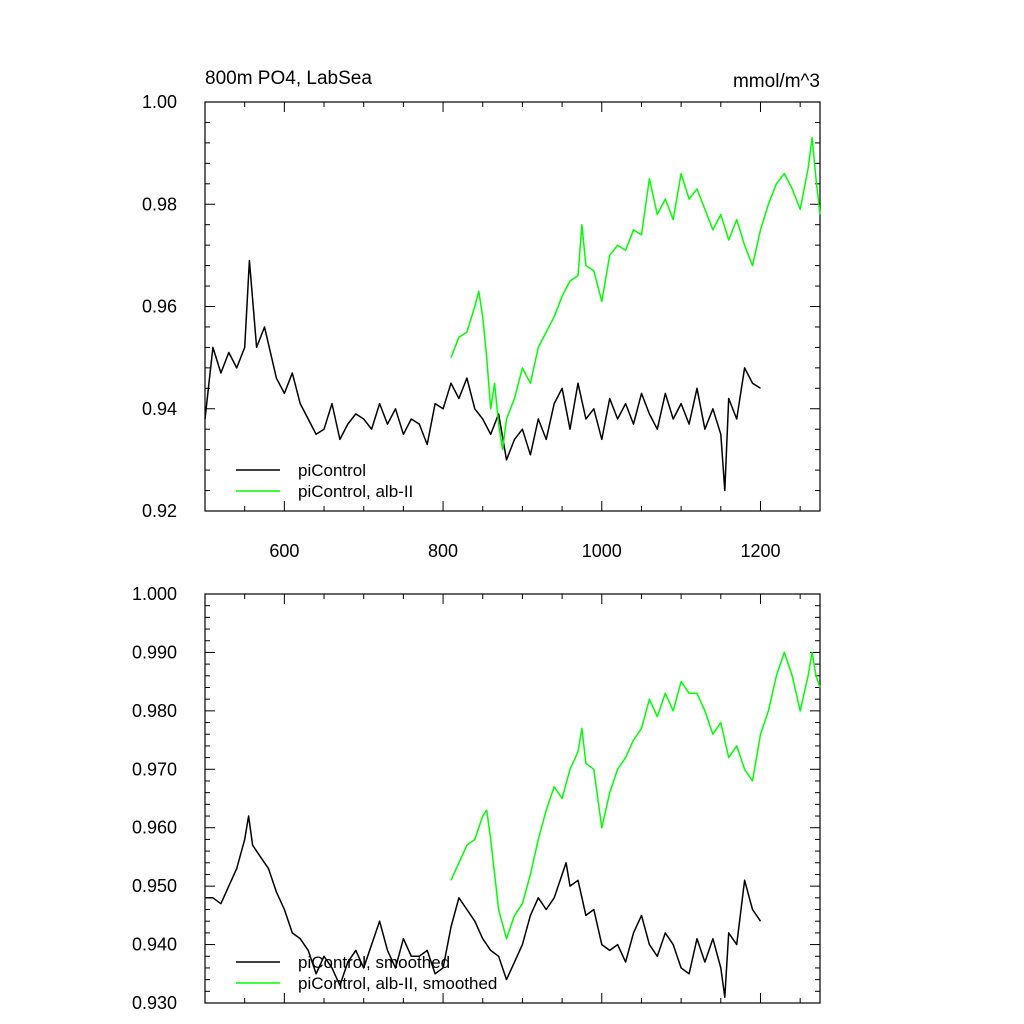 Image resolution: width=1024 pixels, height=1024 pixels. What do you see at coordinates (602, 551) in the screenshot?
I see `x-tick-label: 1000` at bounding box center [602, 551].